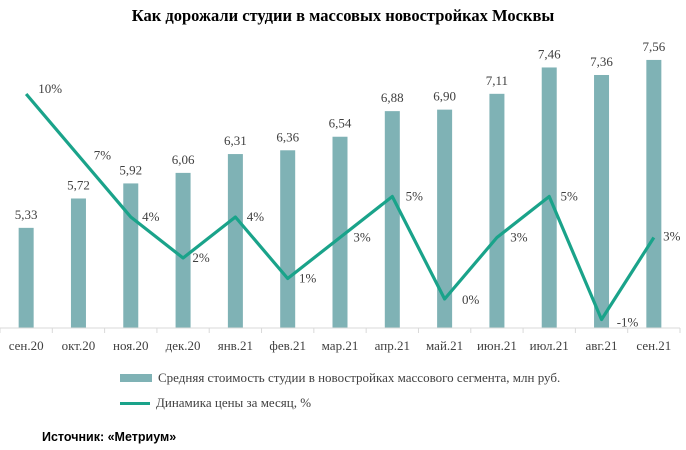  Describe the element at coordinates (392, 97) in the screenshot. I see `bar-label-7: 6,88` at that location.